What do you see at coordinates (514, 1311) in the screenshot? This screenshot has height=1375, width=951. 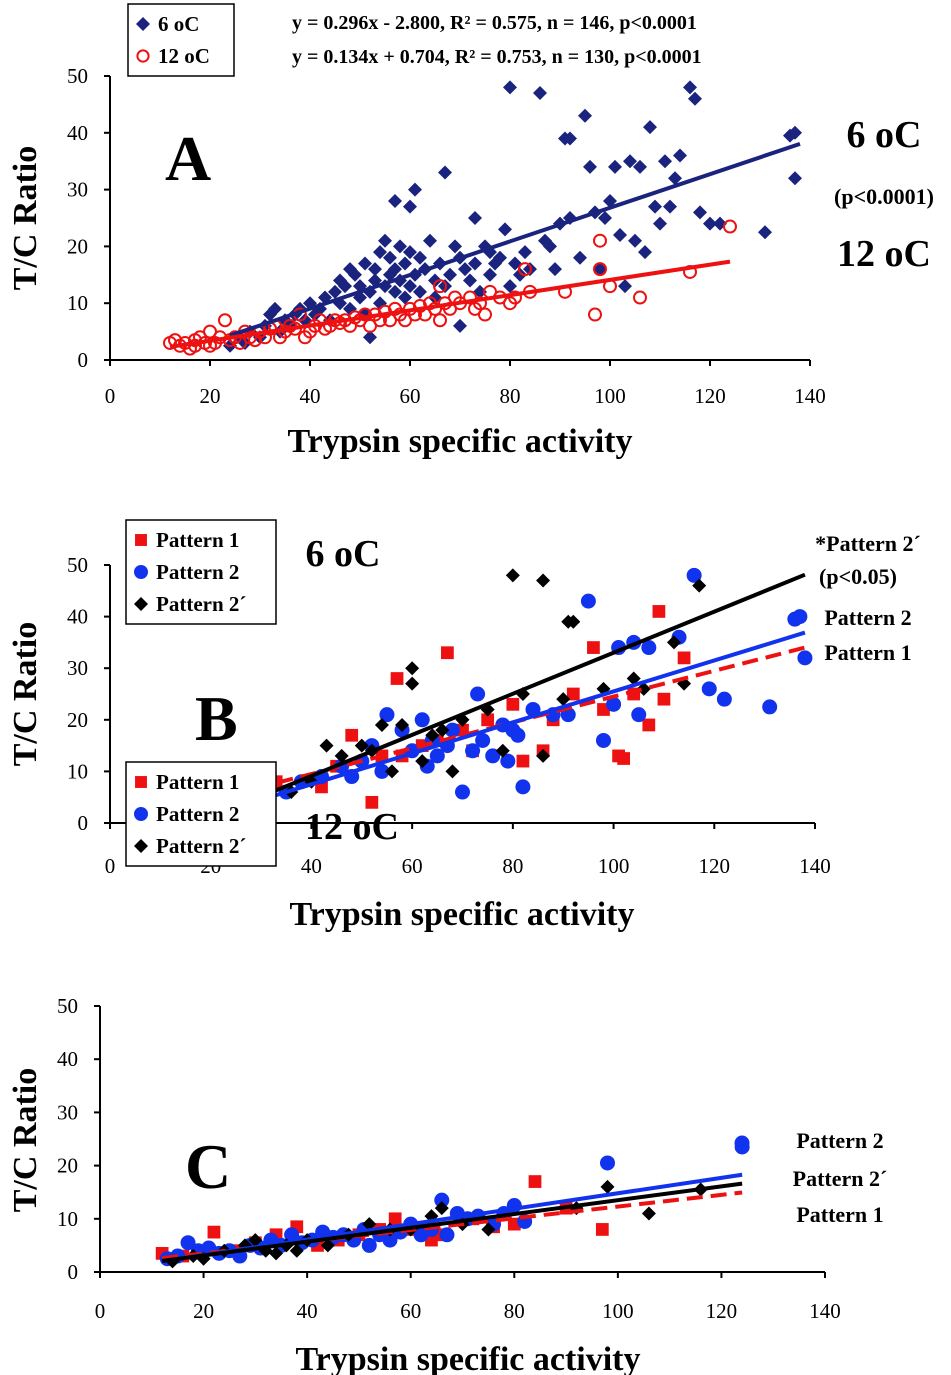 I see `x-tick-label: 80` at bounding box center [514, 1311].